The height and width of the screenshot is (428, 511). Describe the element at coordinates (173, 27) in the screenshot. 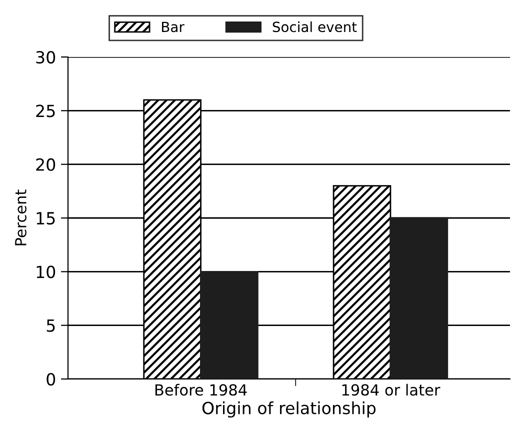

I see `legend-label: Bar` at that location.